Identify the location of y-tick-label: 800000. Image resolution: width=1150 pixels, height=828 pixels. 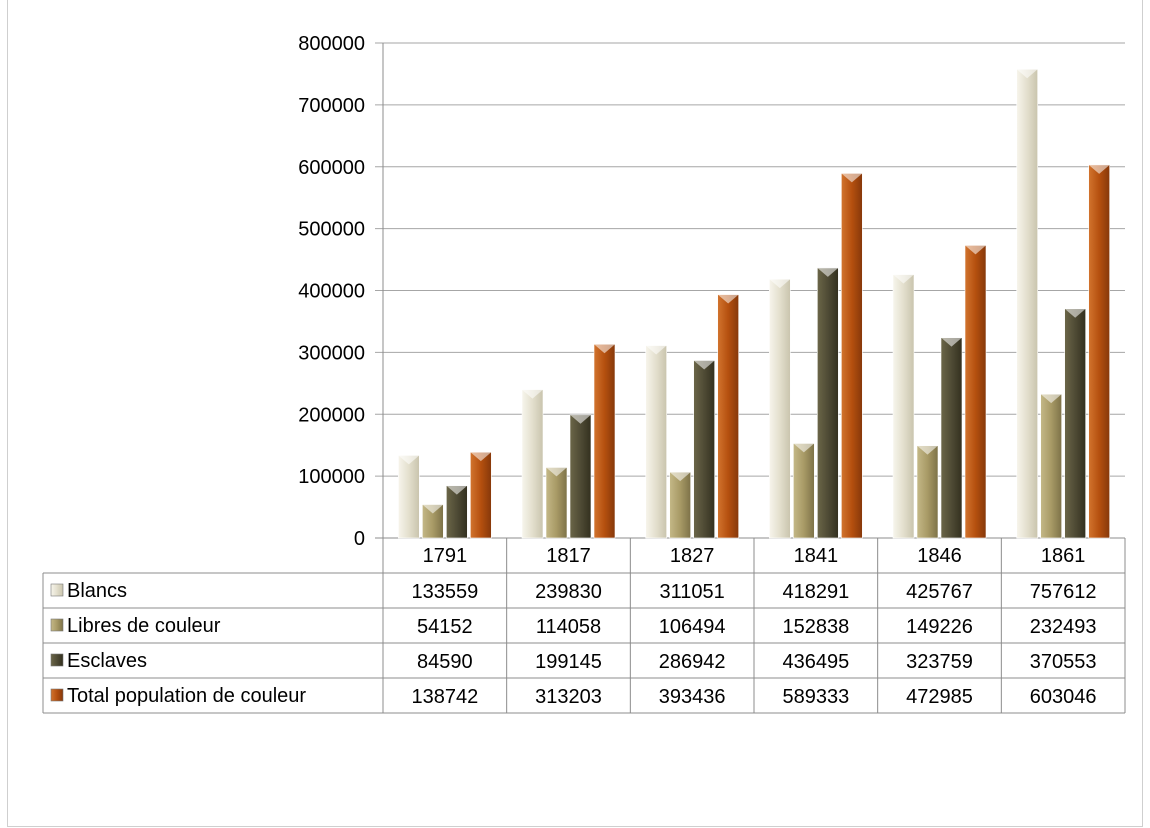
(331, 44).